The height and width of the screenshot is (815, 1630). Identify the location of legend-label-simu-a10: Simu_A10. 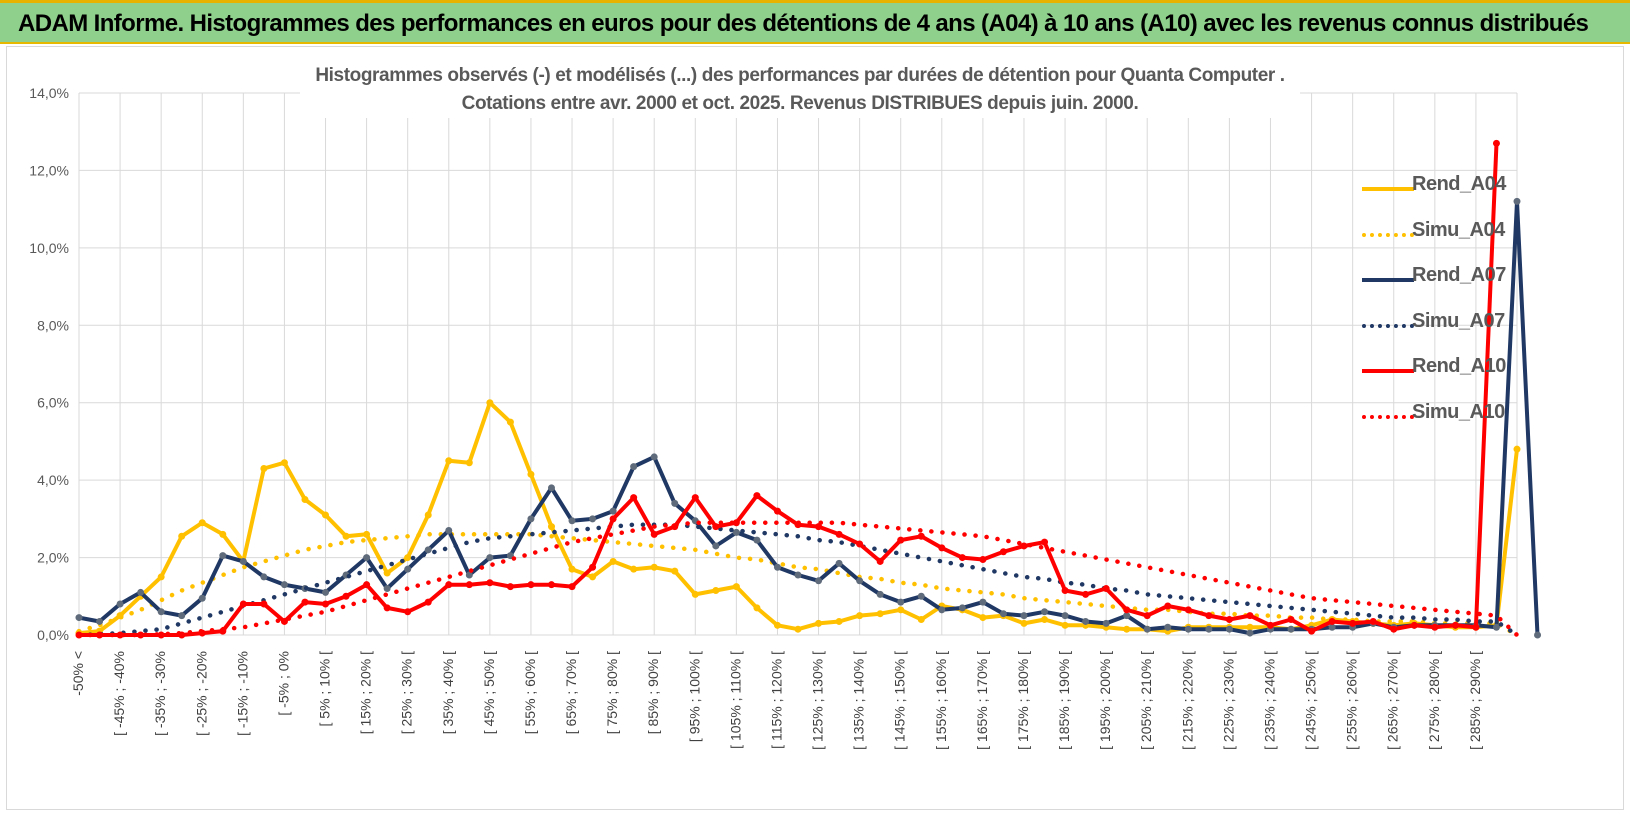
(1458, 411).